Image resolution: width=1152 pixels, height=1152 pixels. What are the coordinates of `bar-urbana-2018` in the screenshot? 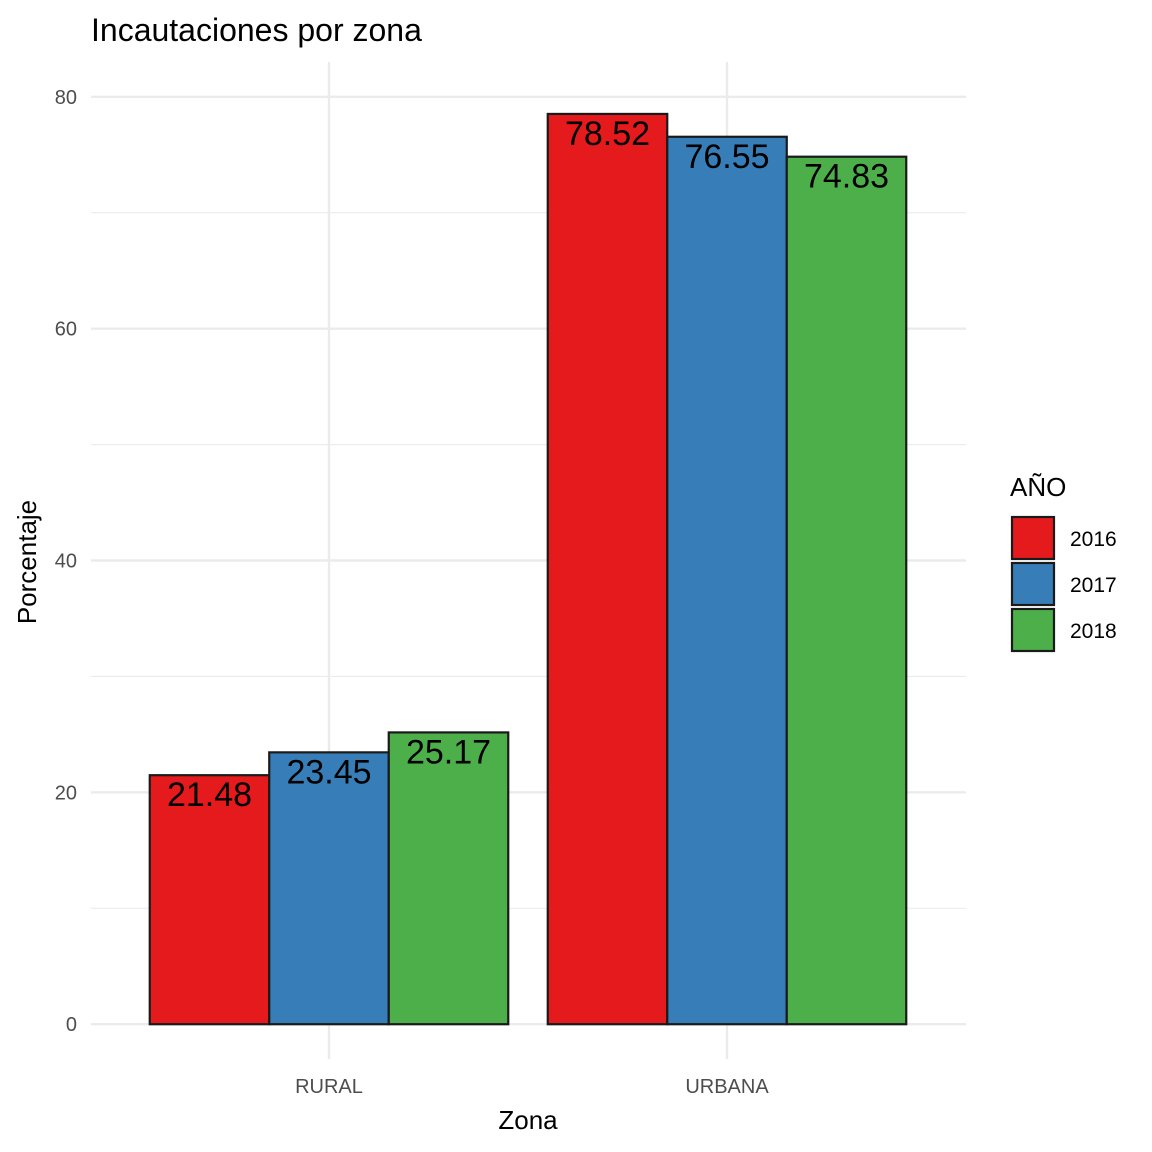 It's located at (846, 590).